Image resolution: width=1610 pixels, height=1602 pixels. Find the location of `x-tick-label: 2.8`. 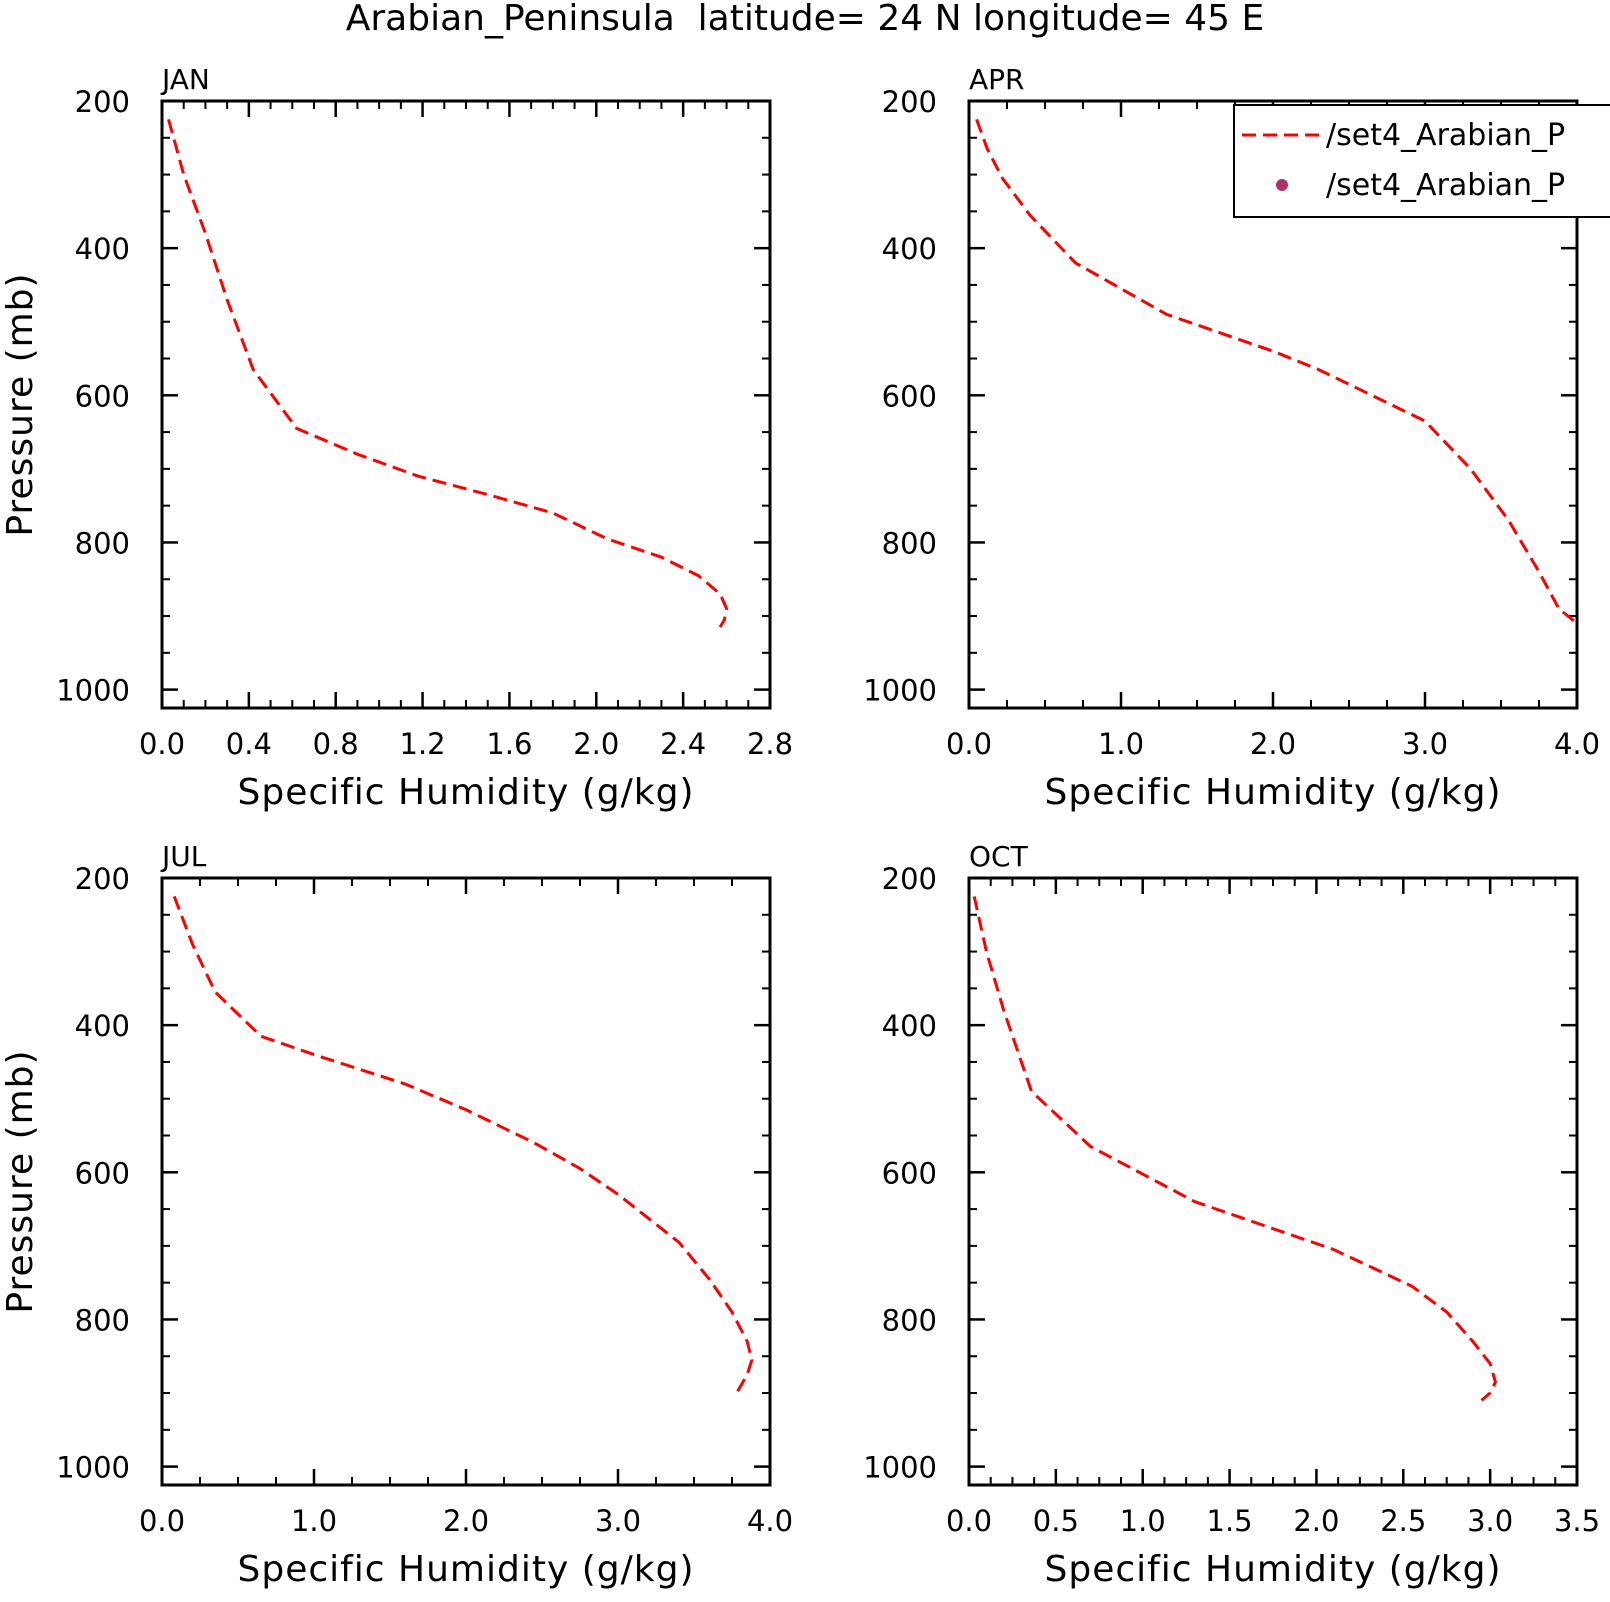

x-tick-label: 2.8 is located at coordinates (770, 744).